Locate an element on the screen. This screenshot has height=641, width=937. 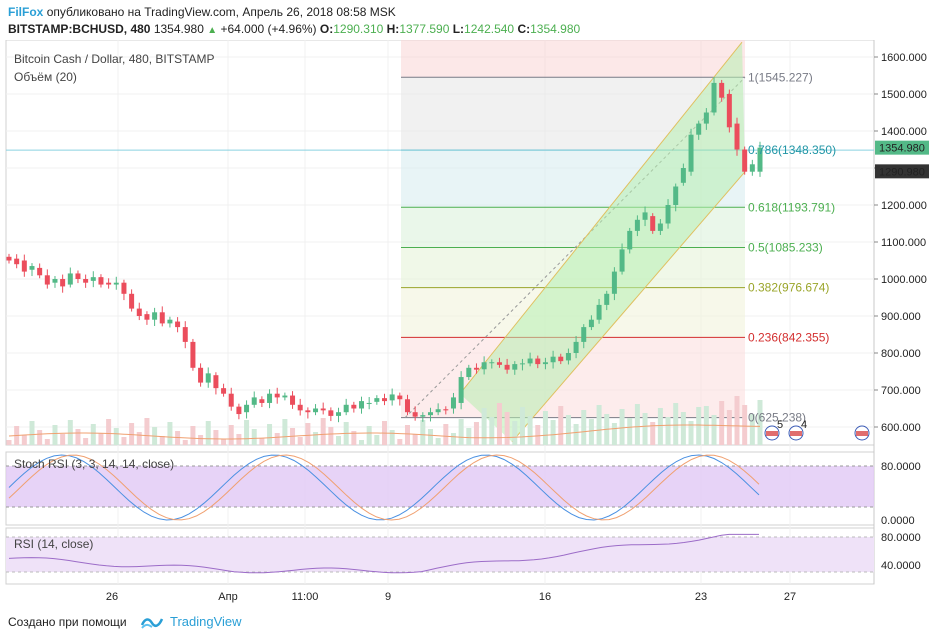
open-price-tag-label: 1290.980 is located at coordinates (902, 172).